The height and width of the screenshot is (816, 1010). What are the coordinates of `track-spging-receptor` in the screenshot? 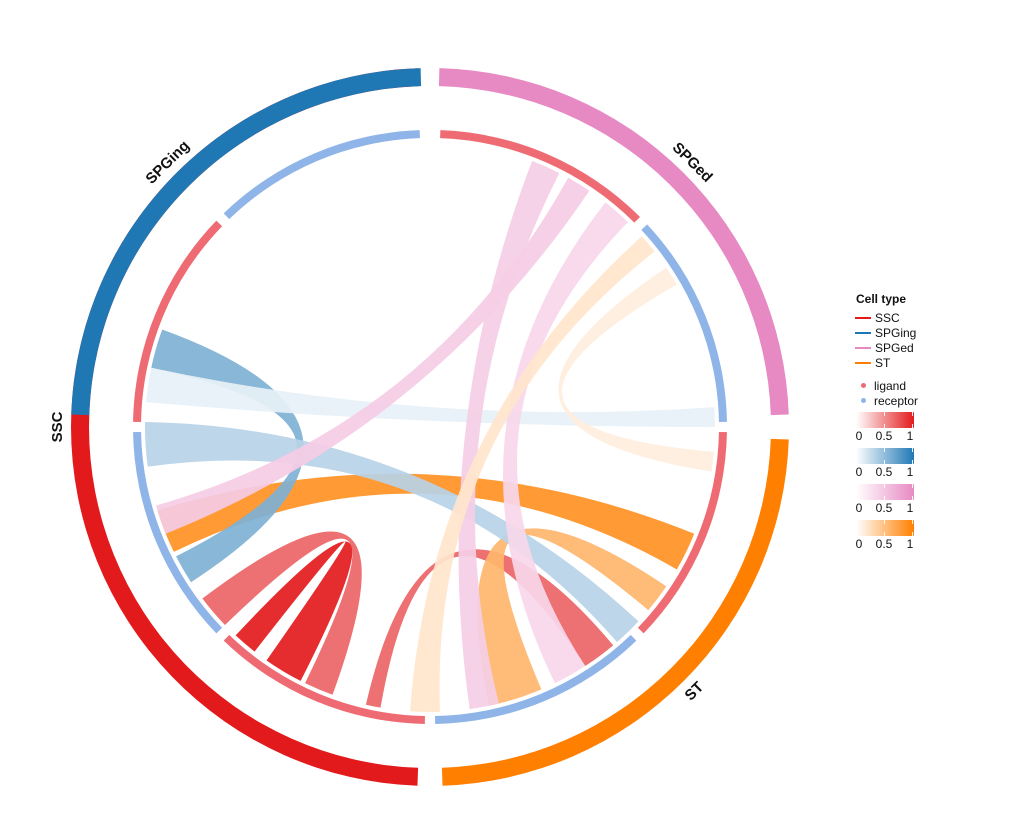 It's located at (321, 175).